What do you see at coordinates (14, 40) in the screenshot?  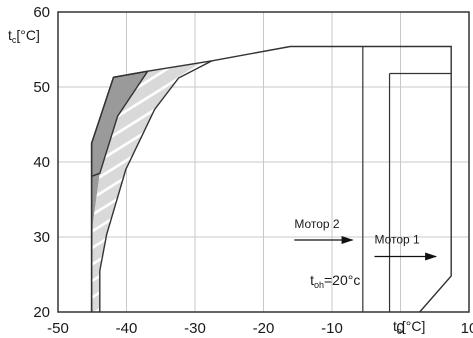 I see `y-axis-label-sub: c` at bounding box center [14, 40].